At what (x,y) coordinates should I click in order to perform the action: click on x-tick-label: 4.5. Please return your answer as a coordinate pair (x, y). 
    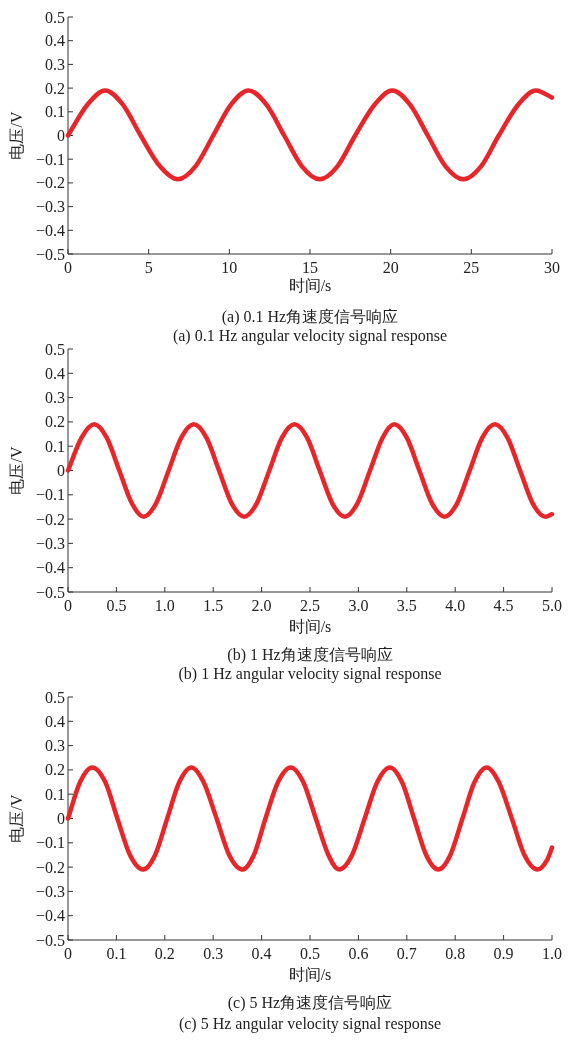
    Looking at the image, I should click on (503, 605).